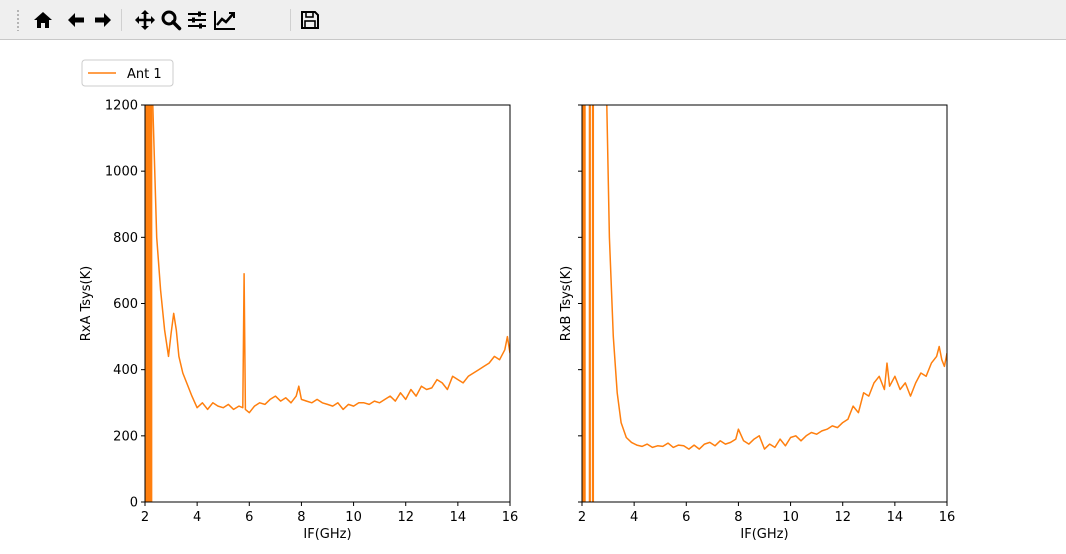 This screenshot has height=554, width=1066. Describe the element at coordinates (738, 517) in the screenshot. I see `rxb-x-tick-label: 8` at that location.